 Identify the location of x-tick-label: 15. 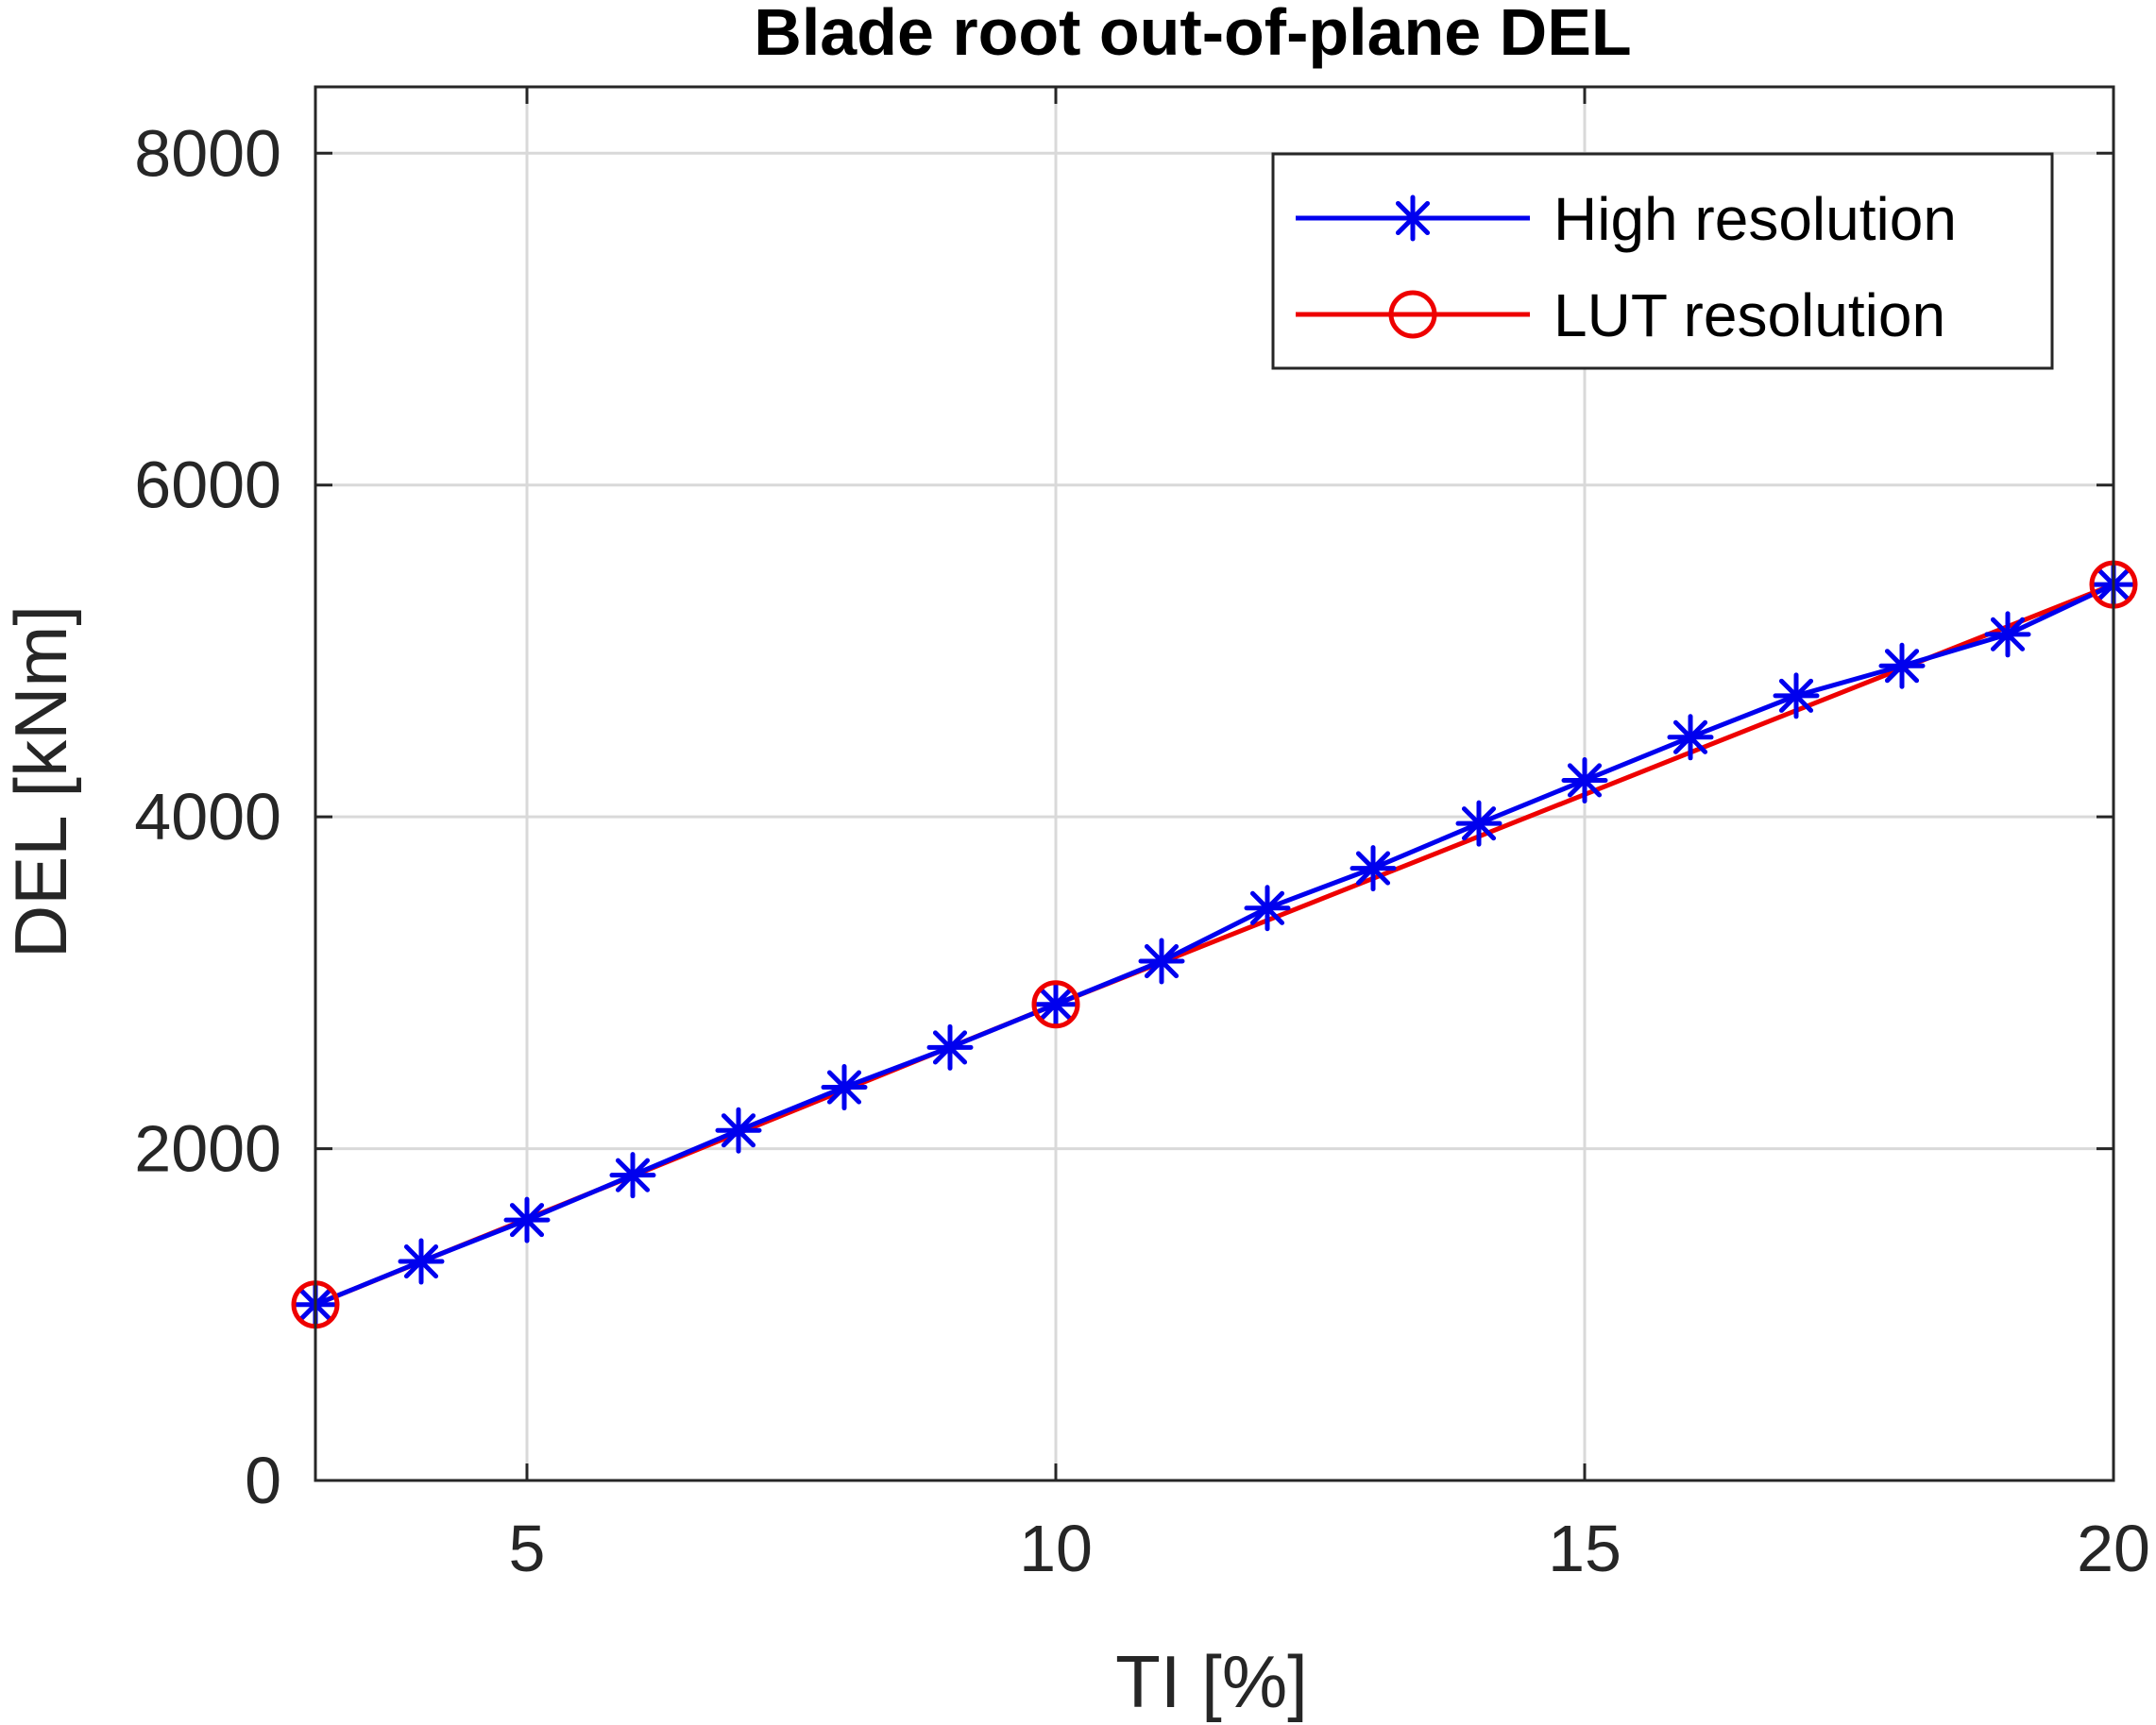
(1585, 1548).